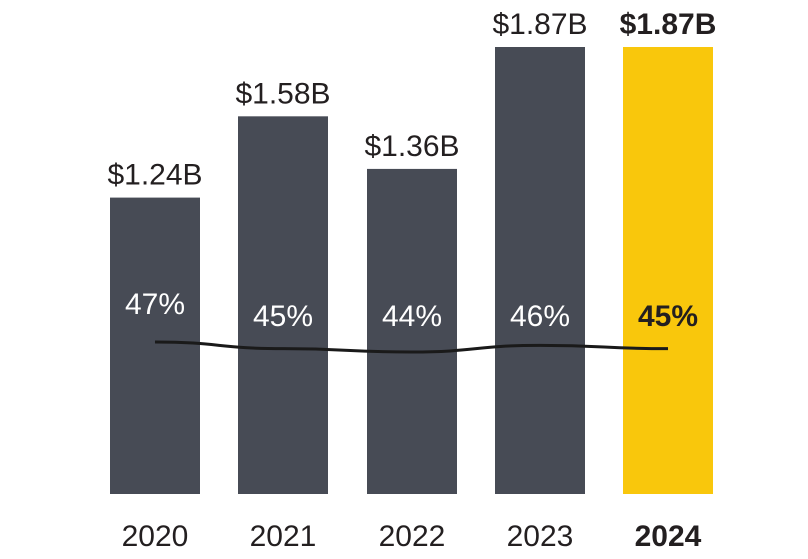 This screenshot has width=808, height=559. I want to click on value-label-2022: $1.36B, so click(411, 146).